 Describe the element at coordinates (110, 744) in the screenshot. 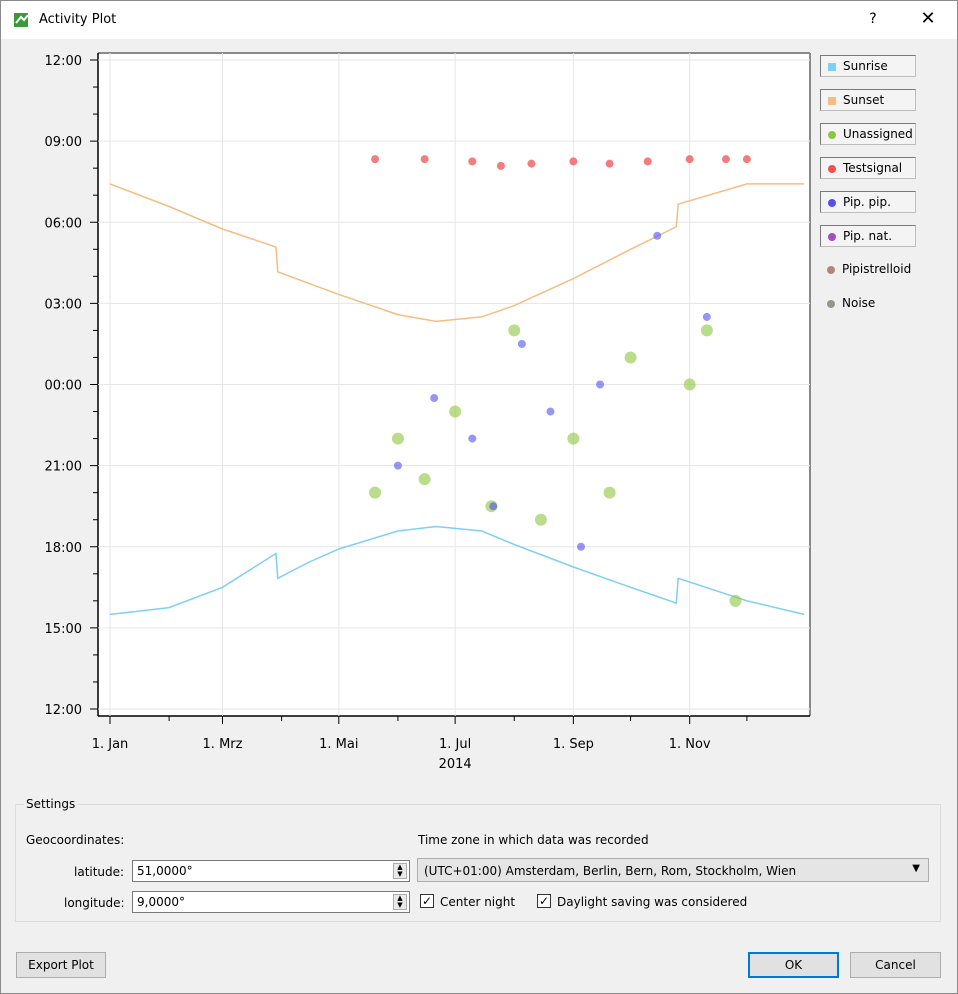

I see `x-tick-label: 1. Jan` at that location.